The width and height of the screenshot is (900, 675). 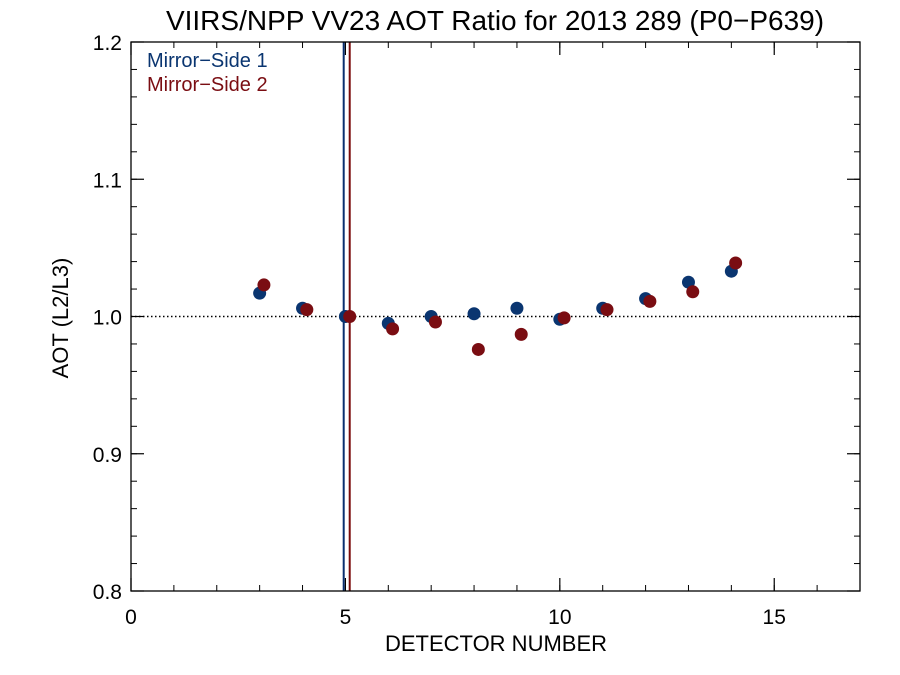 I want to click on y-tick-label: 1.2, so click(x=107, y=43).